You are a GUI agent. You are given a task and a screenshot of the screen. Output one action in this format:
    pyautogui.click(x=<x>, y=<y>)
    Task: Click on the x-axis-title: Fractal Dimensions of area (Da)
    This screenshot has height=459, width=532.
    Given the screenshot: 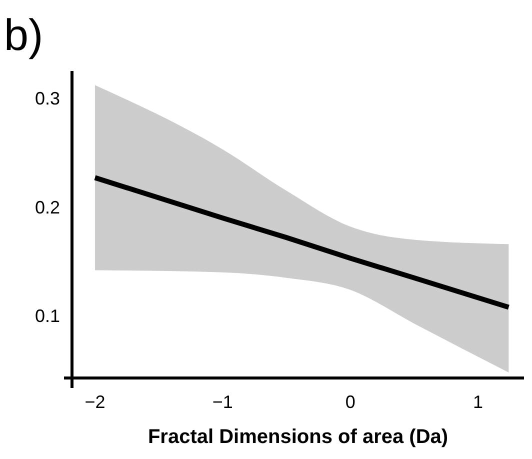 What is the action you would take?
    pyautogui.click(x=298, y=437)
    